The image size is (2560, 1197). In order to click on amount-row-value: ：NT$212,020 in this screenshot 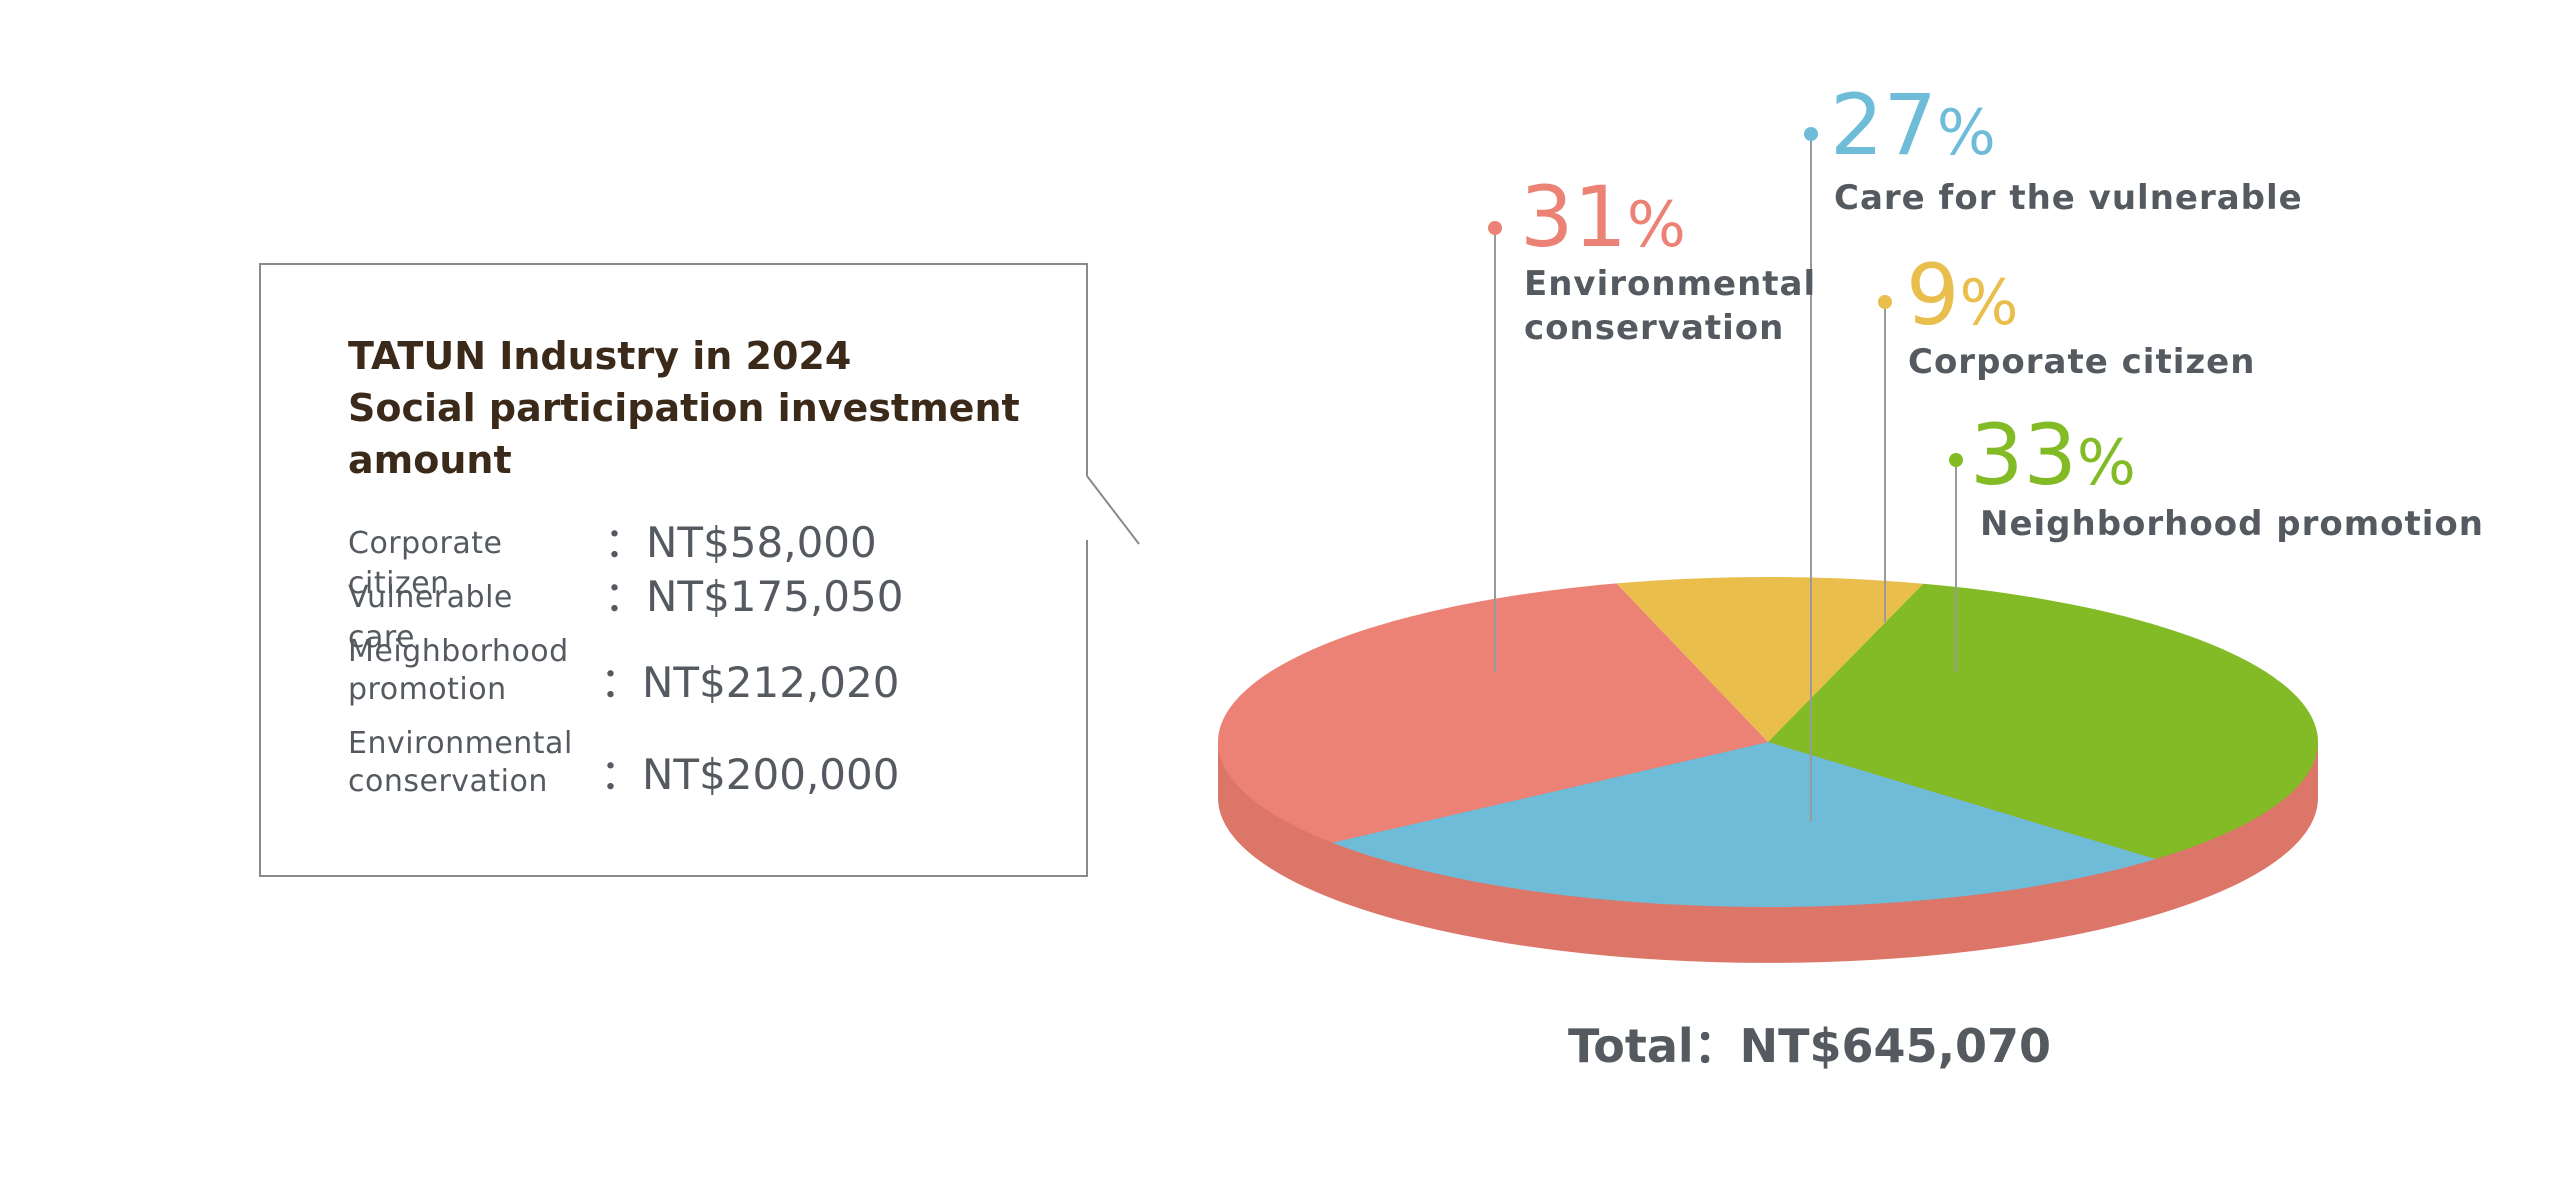, I will do `click(750, 682)`.